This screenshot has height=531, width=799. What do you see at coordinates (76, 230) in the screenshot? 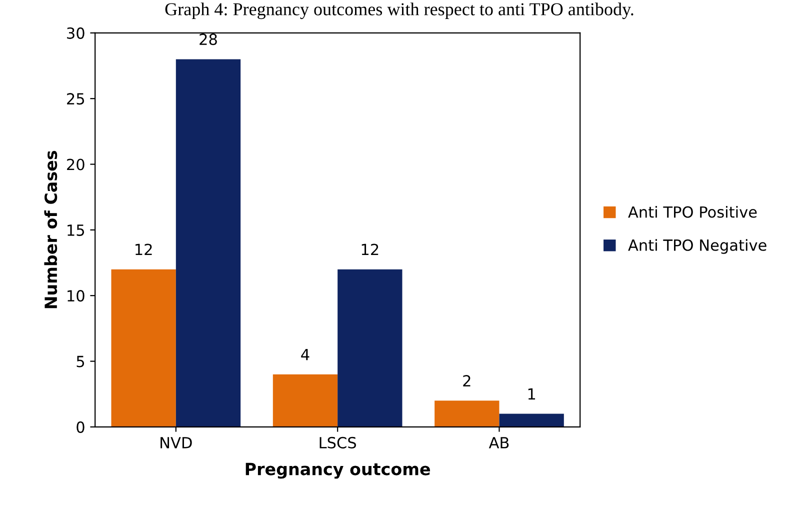
I see `y-tick-label: 15` at bounding box center [76, 230].